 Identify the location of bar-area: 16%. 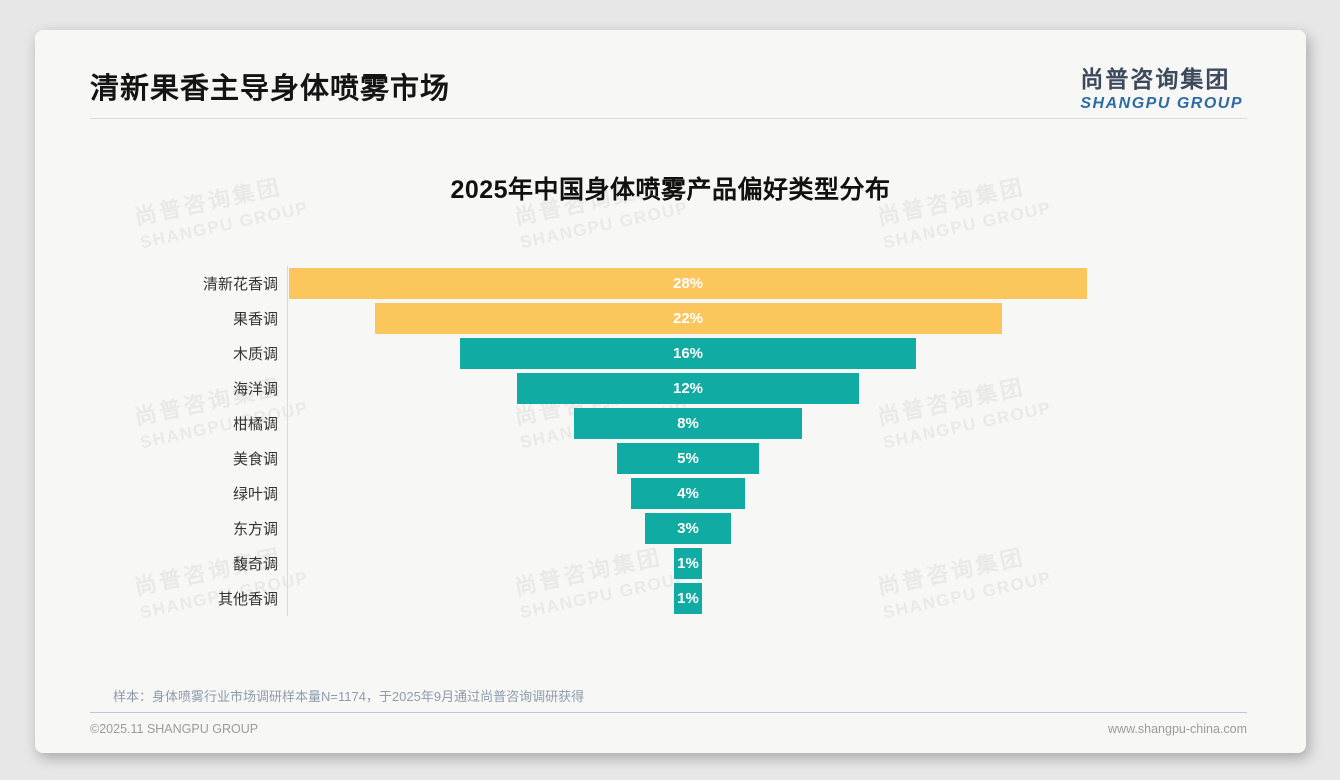
(768, 353).